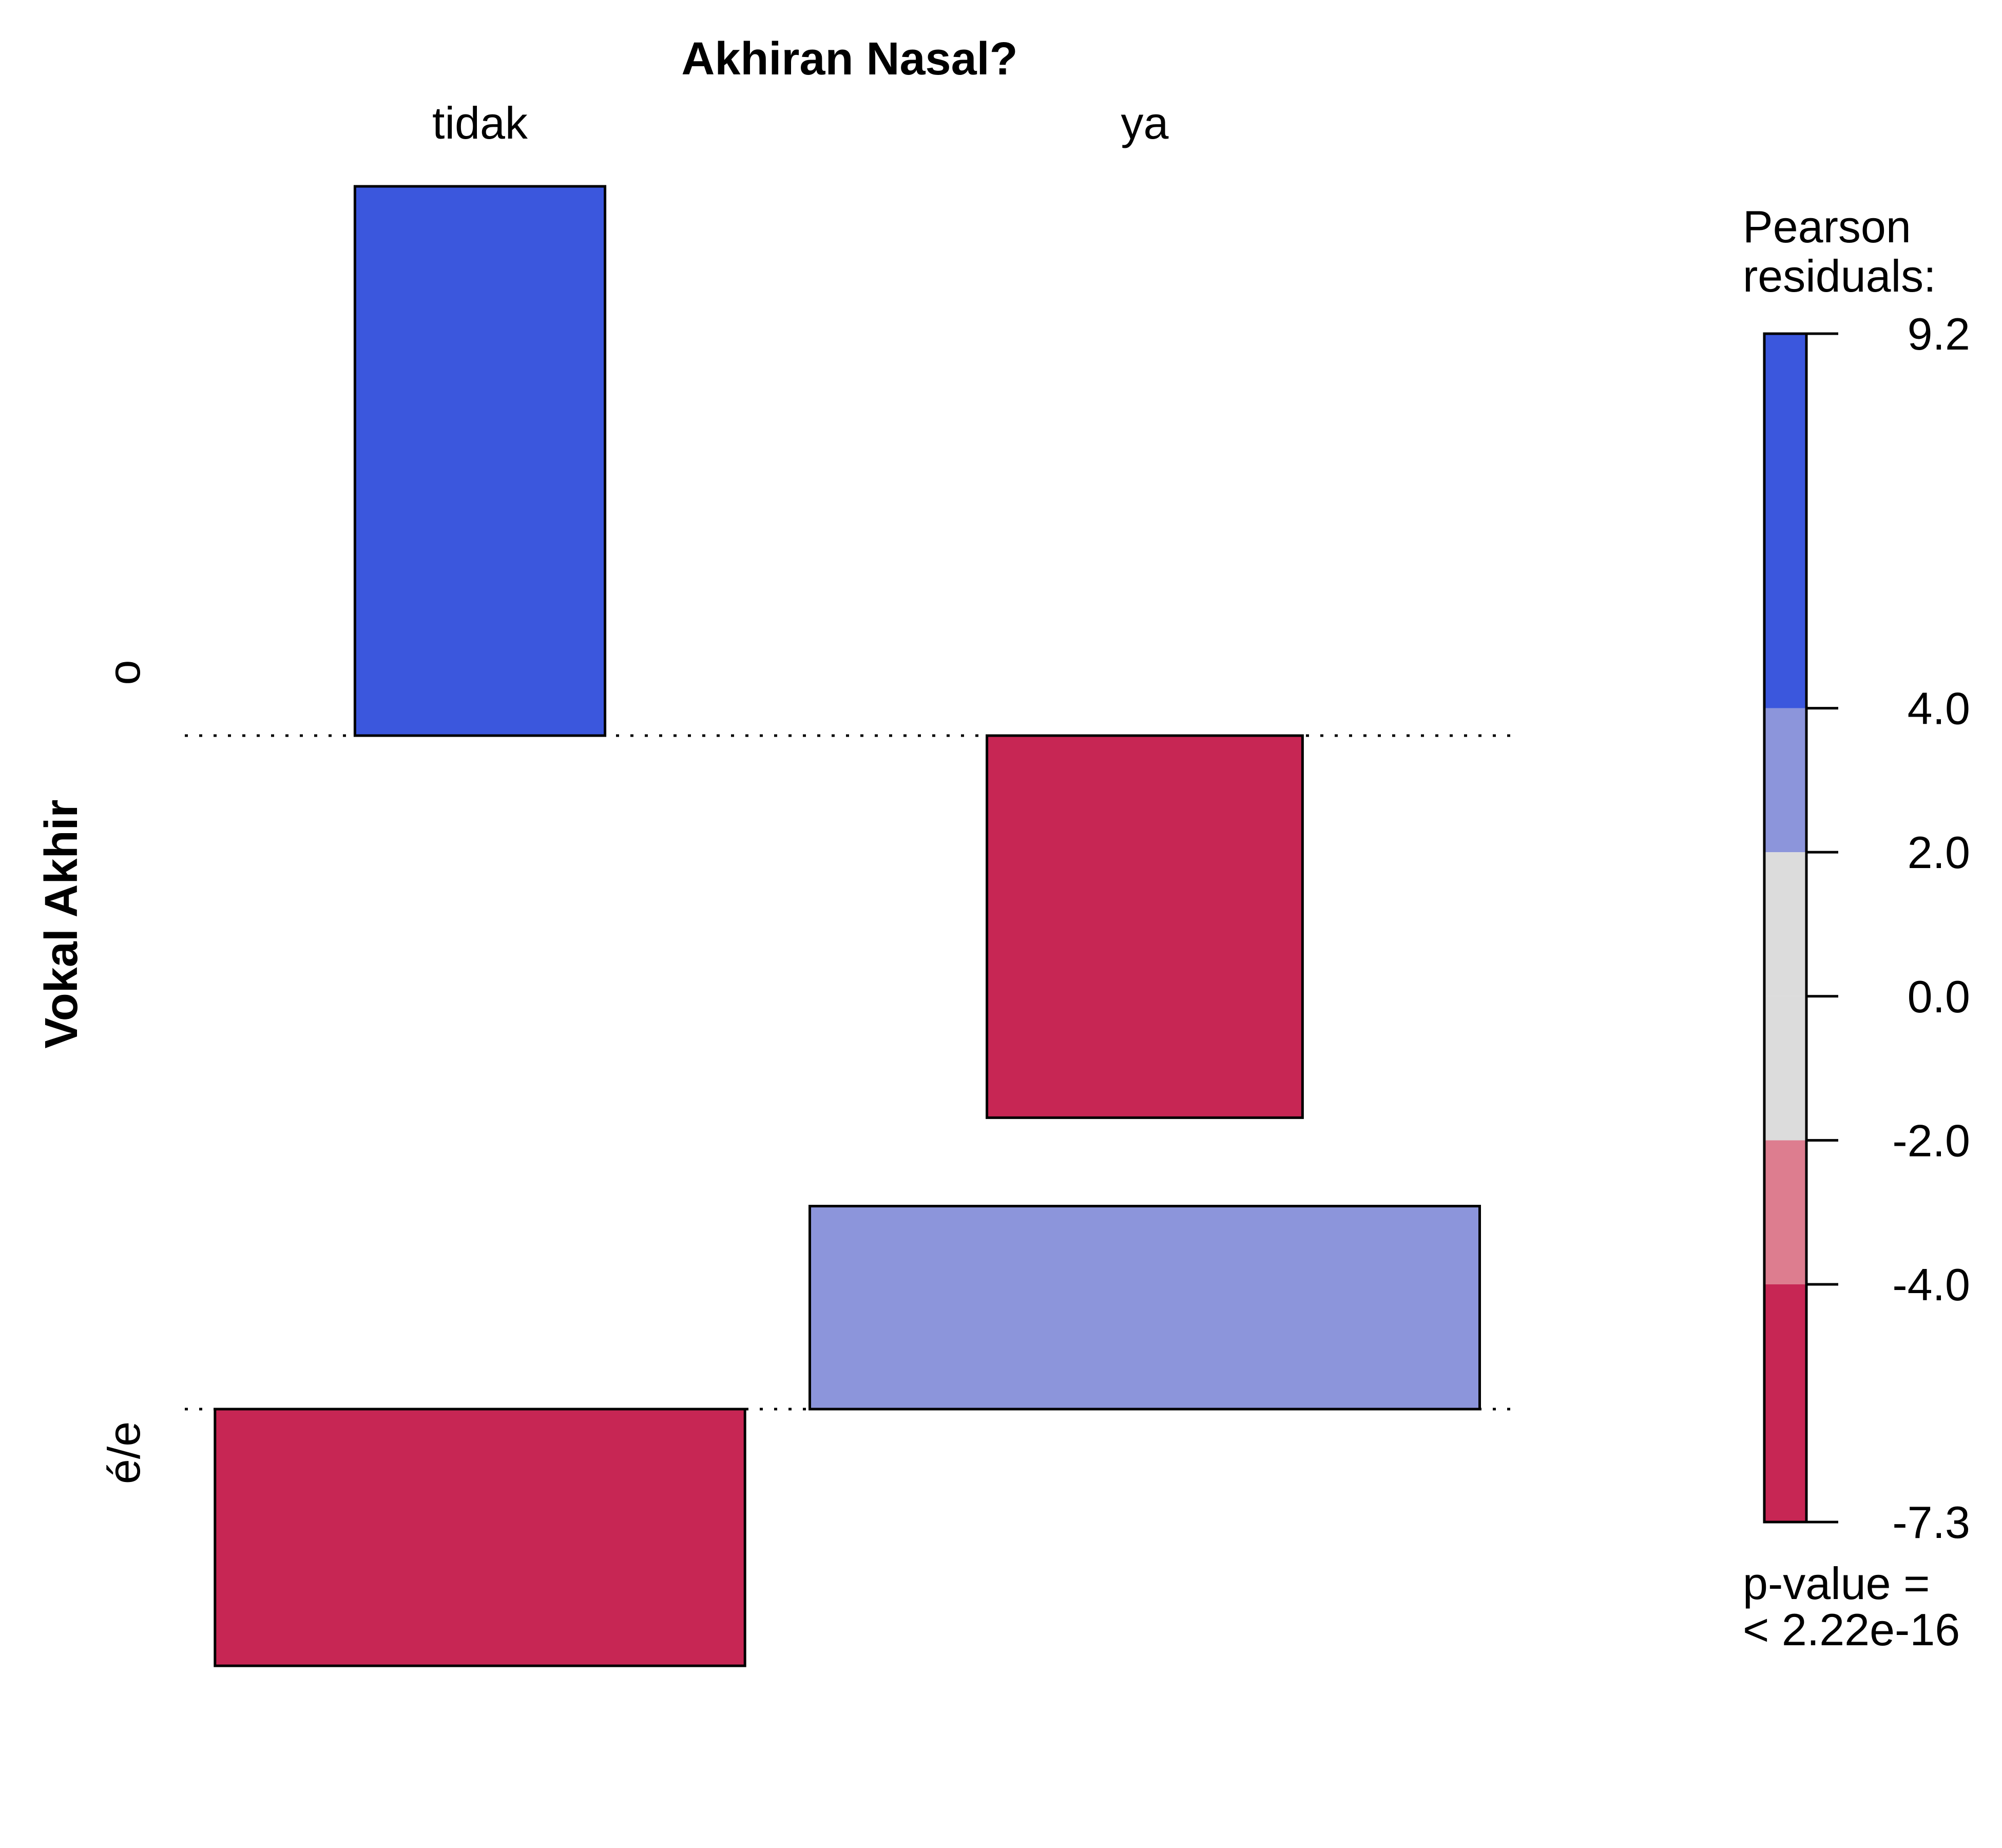 The height and width of the screenshot is (1848, 2002). I want to click on column-variable-title: Akhiran Nasal?, so click(849, 59).